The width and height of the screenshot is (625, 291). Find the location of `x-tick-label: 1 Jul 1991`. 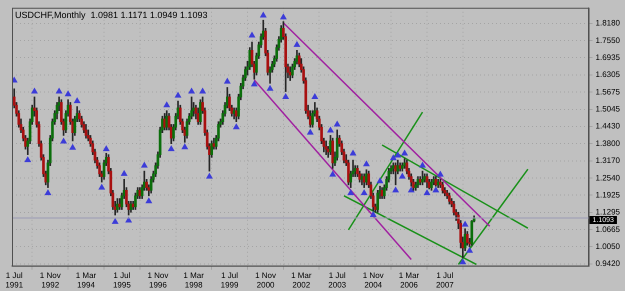

x-tick-label: 1 Jul 1991 is located at coordinates (14, 280).